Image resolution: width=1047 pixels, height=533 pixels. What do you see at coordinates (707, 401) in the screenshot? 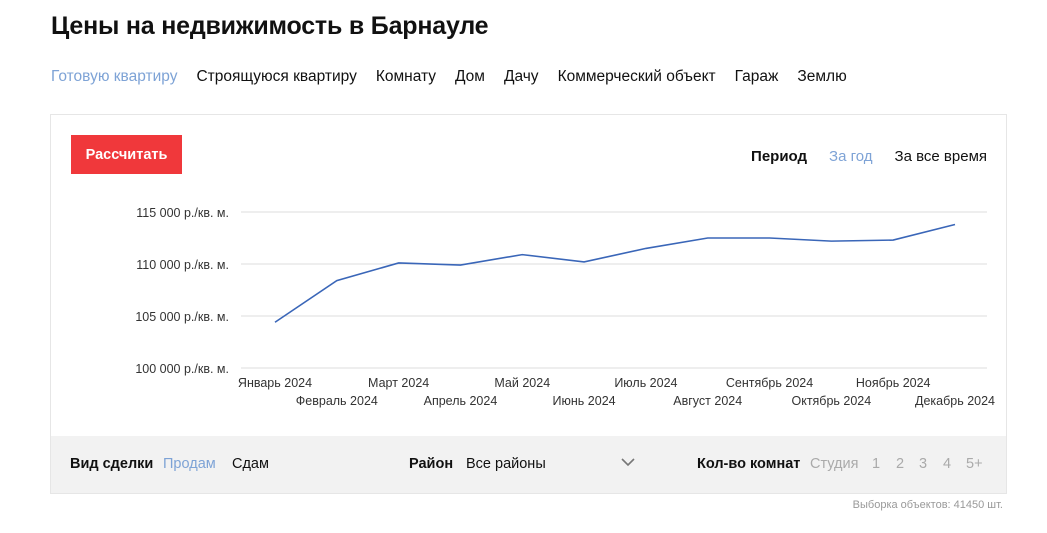
I see `x-tick-label: Август 2024` at bounding box center [707, 401].